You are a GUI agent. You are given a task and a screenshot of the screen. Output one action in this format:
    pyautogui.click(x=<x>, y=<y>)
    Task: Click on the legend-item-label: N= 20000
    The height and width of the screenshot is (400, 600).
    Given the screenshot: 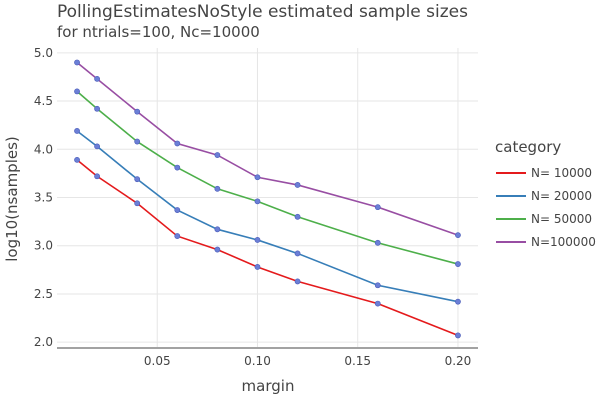 What is the action you would take?
    pyautogui.click(x=561, y=196)
    